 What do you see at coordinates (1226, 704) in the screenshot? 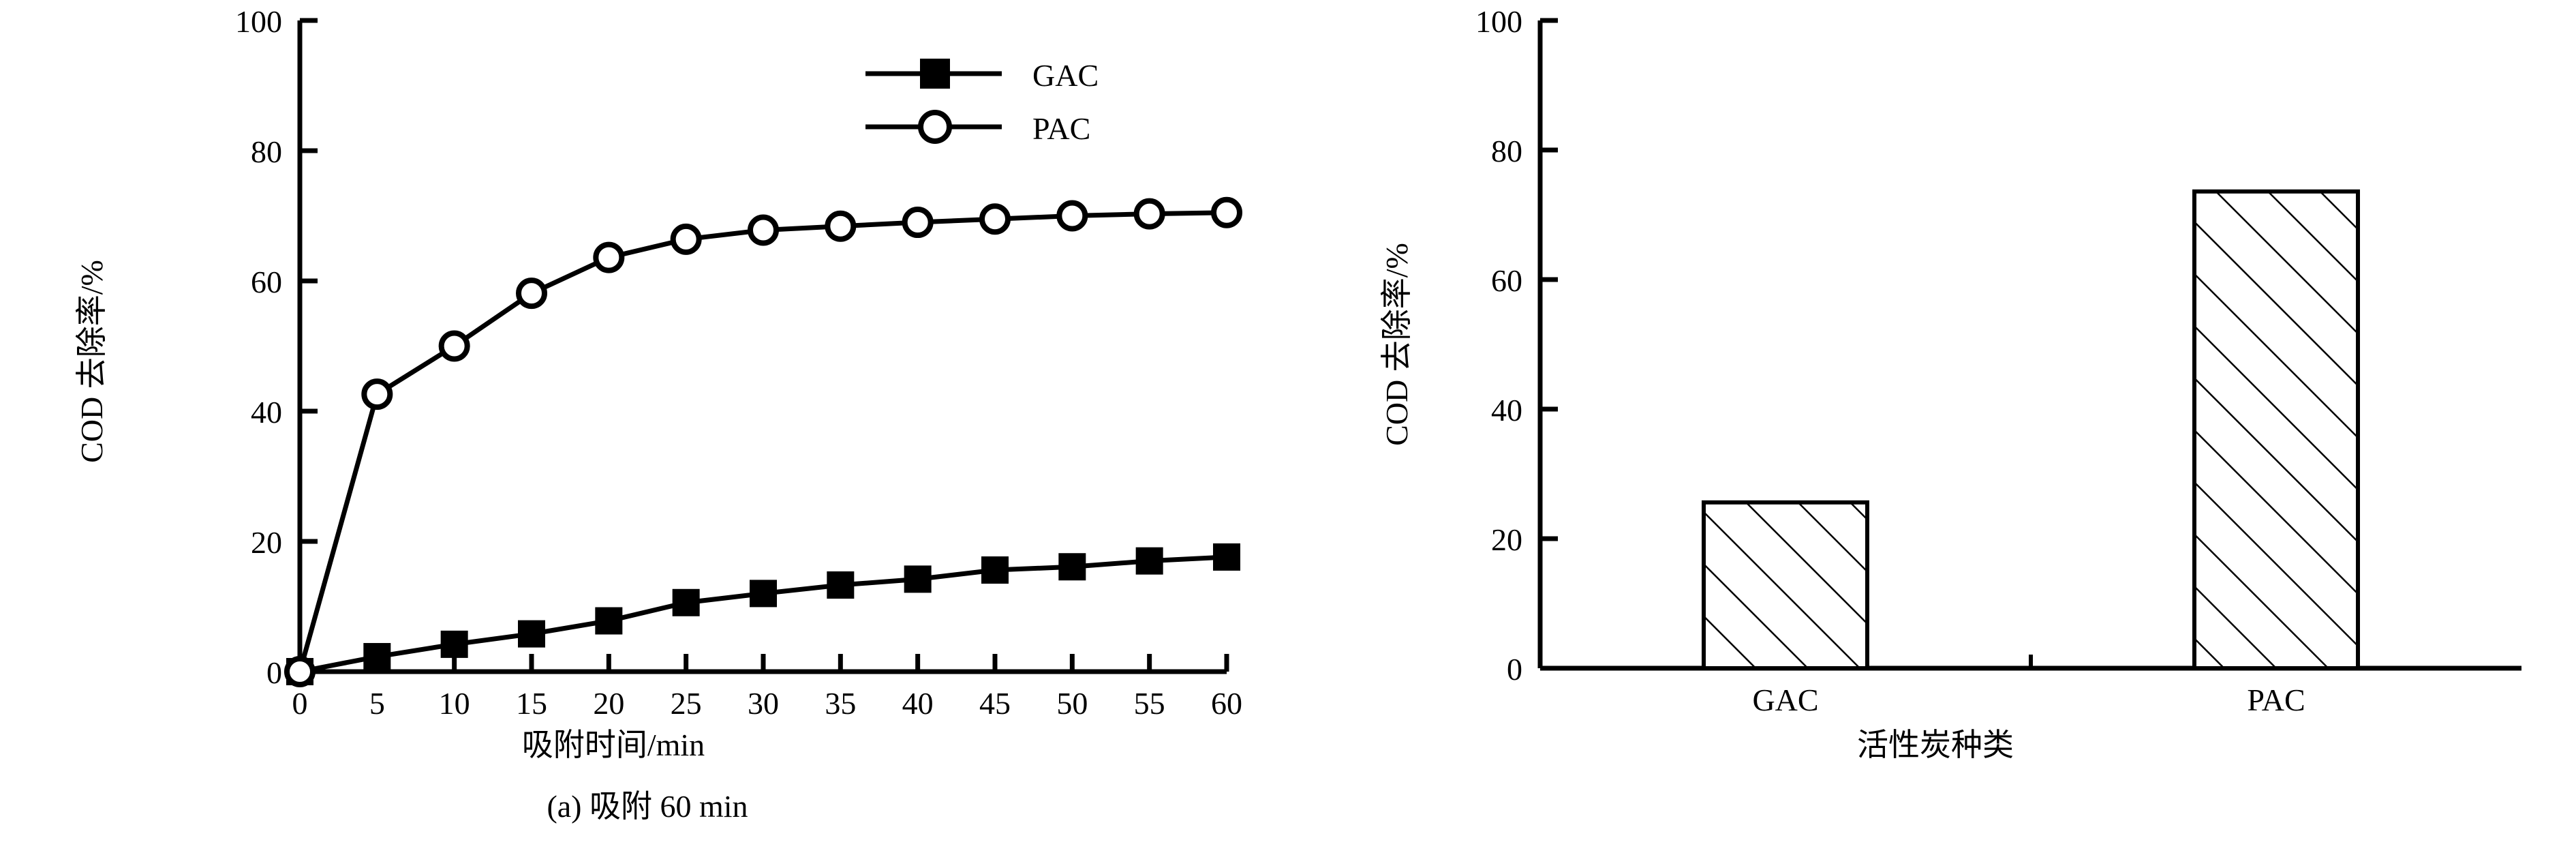
I see `x-tick-label-a: 60` at bounding box center [1226, 704].